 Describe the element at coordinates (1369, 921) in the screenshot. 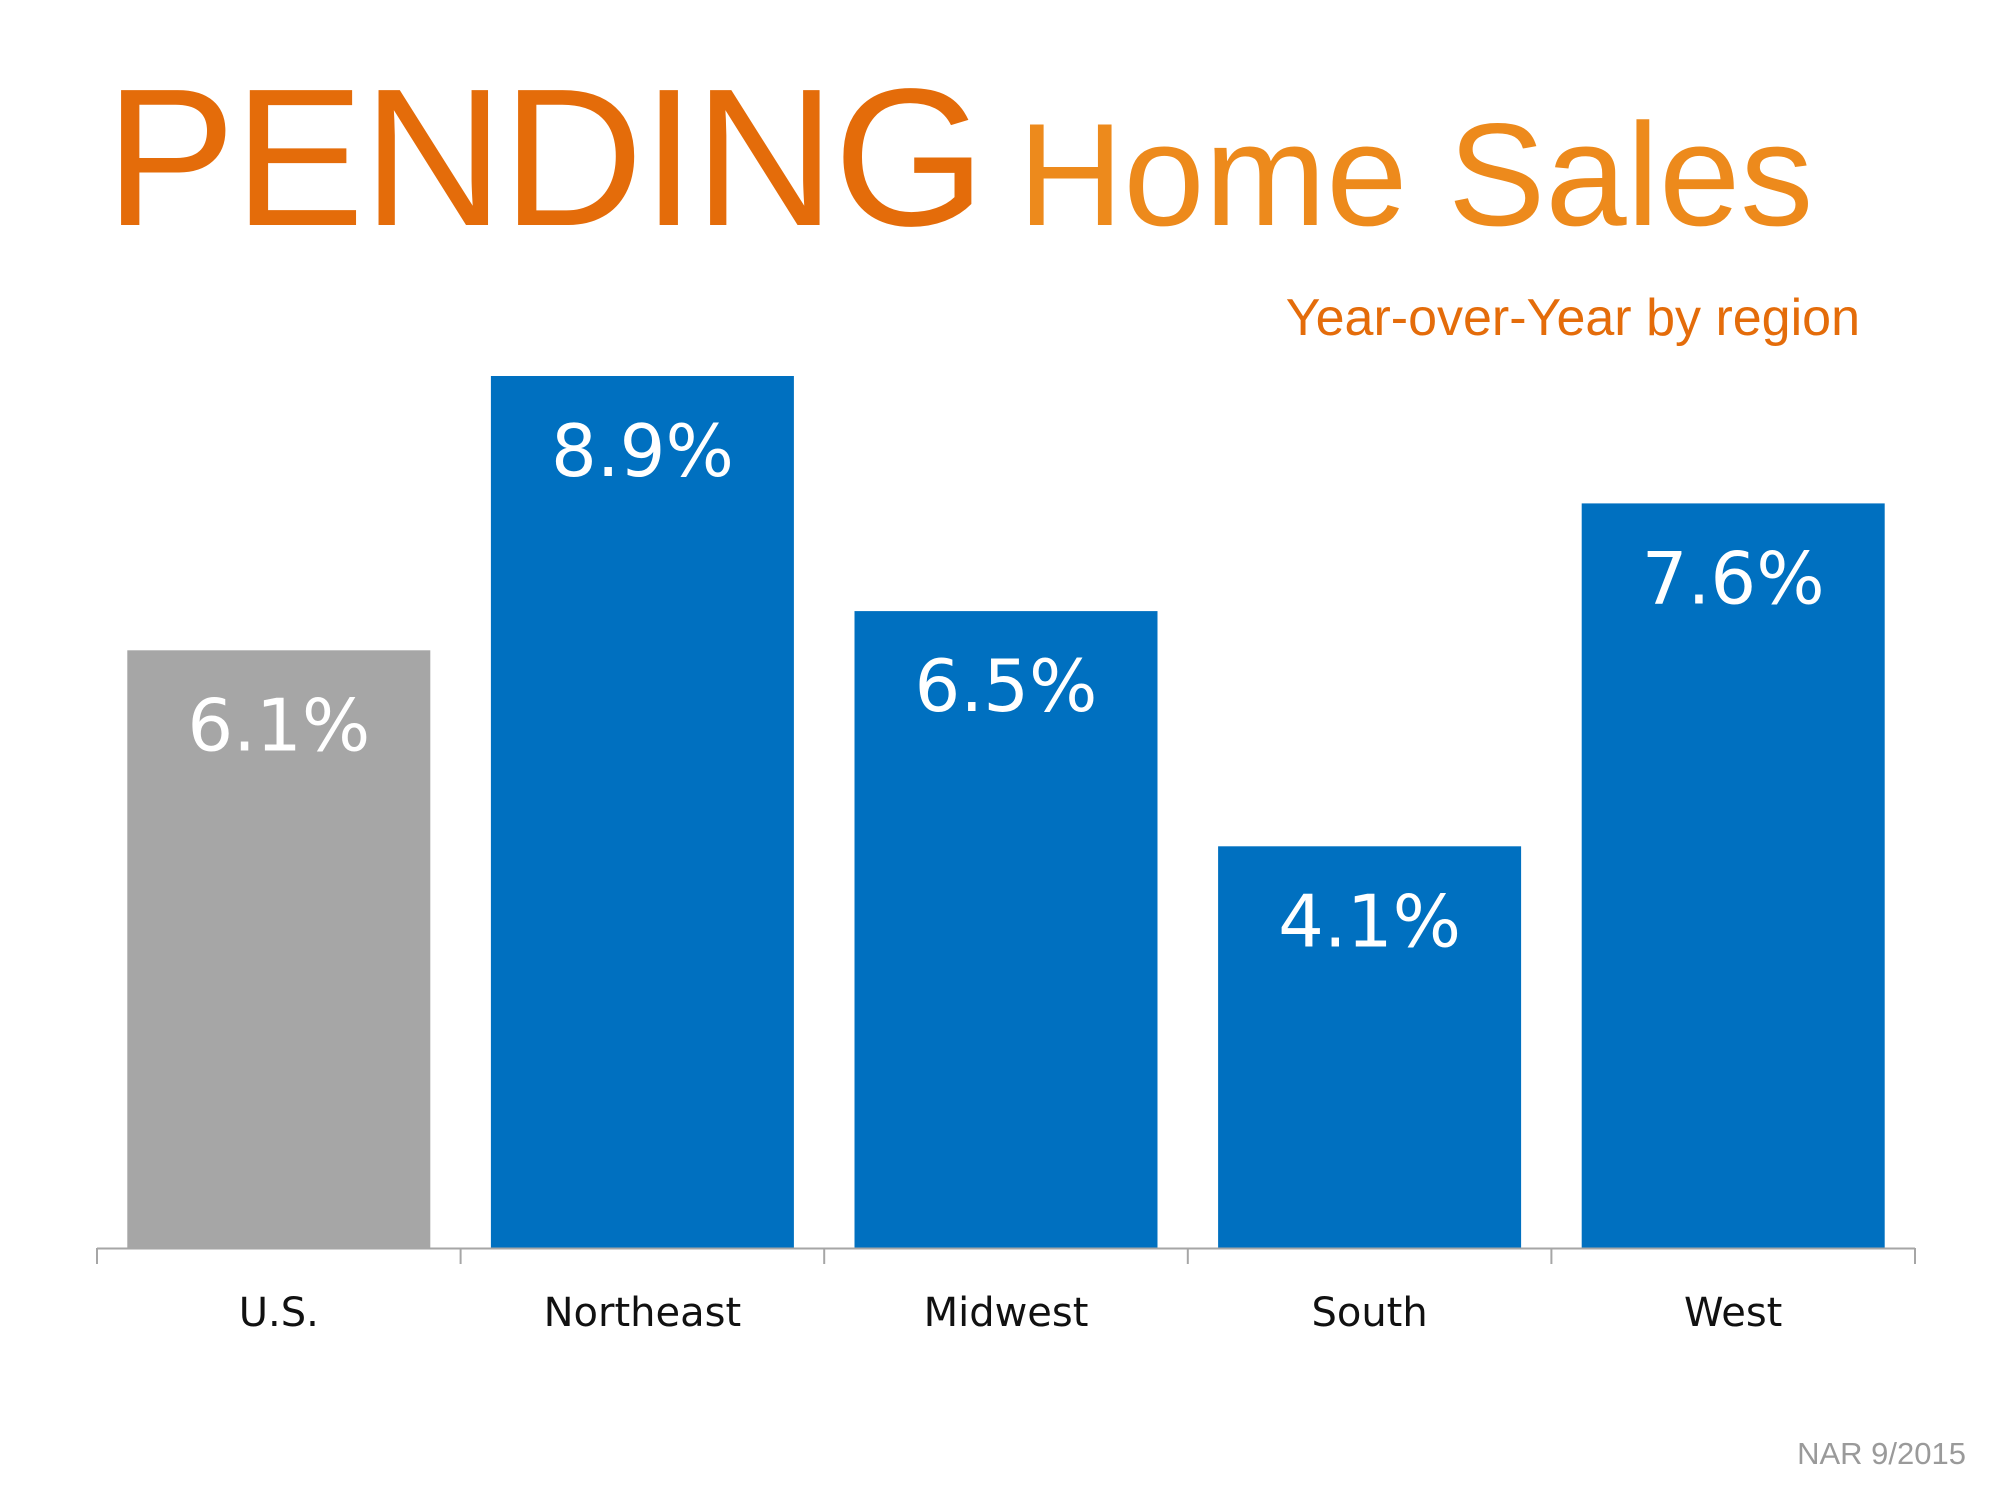

I see `data-label: 4.1%` at that location.